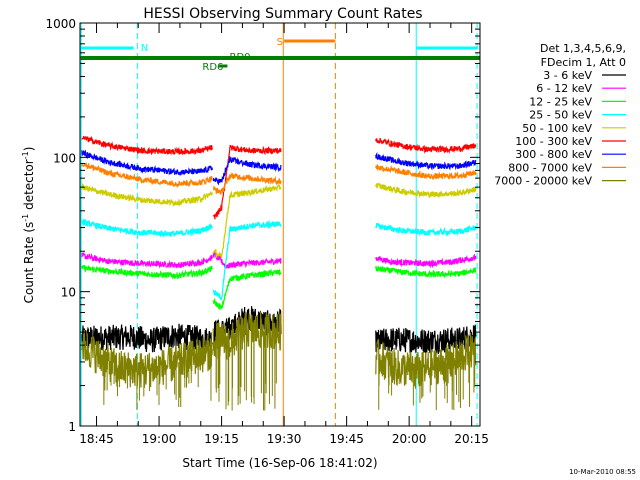 This screenshot has height=480, width=640. I want to click on x-tick-label: 20:15, so click(471, 439).